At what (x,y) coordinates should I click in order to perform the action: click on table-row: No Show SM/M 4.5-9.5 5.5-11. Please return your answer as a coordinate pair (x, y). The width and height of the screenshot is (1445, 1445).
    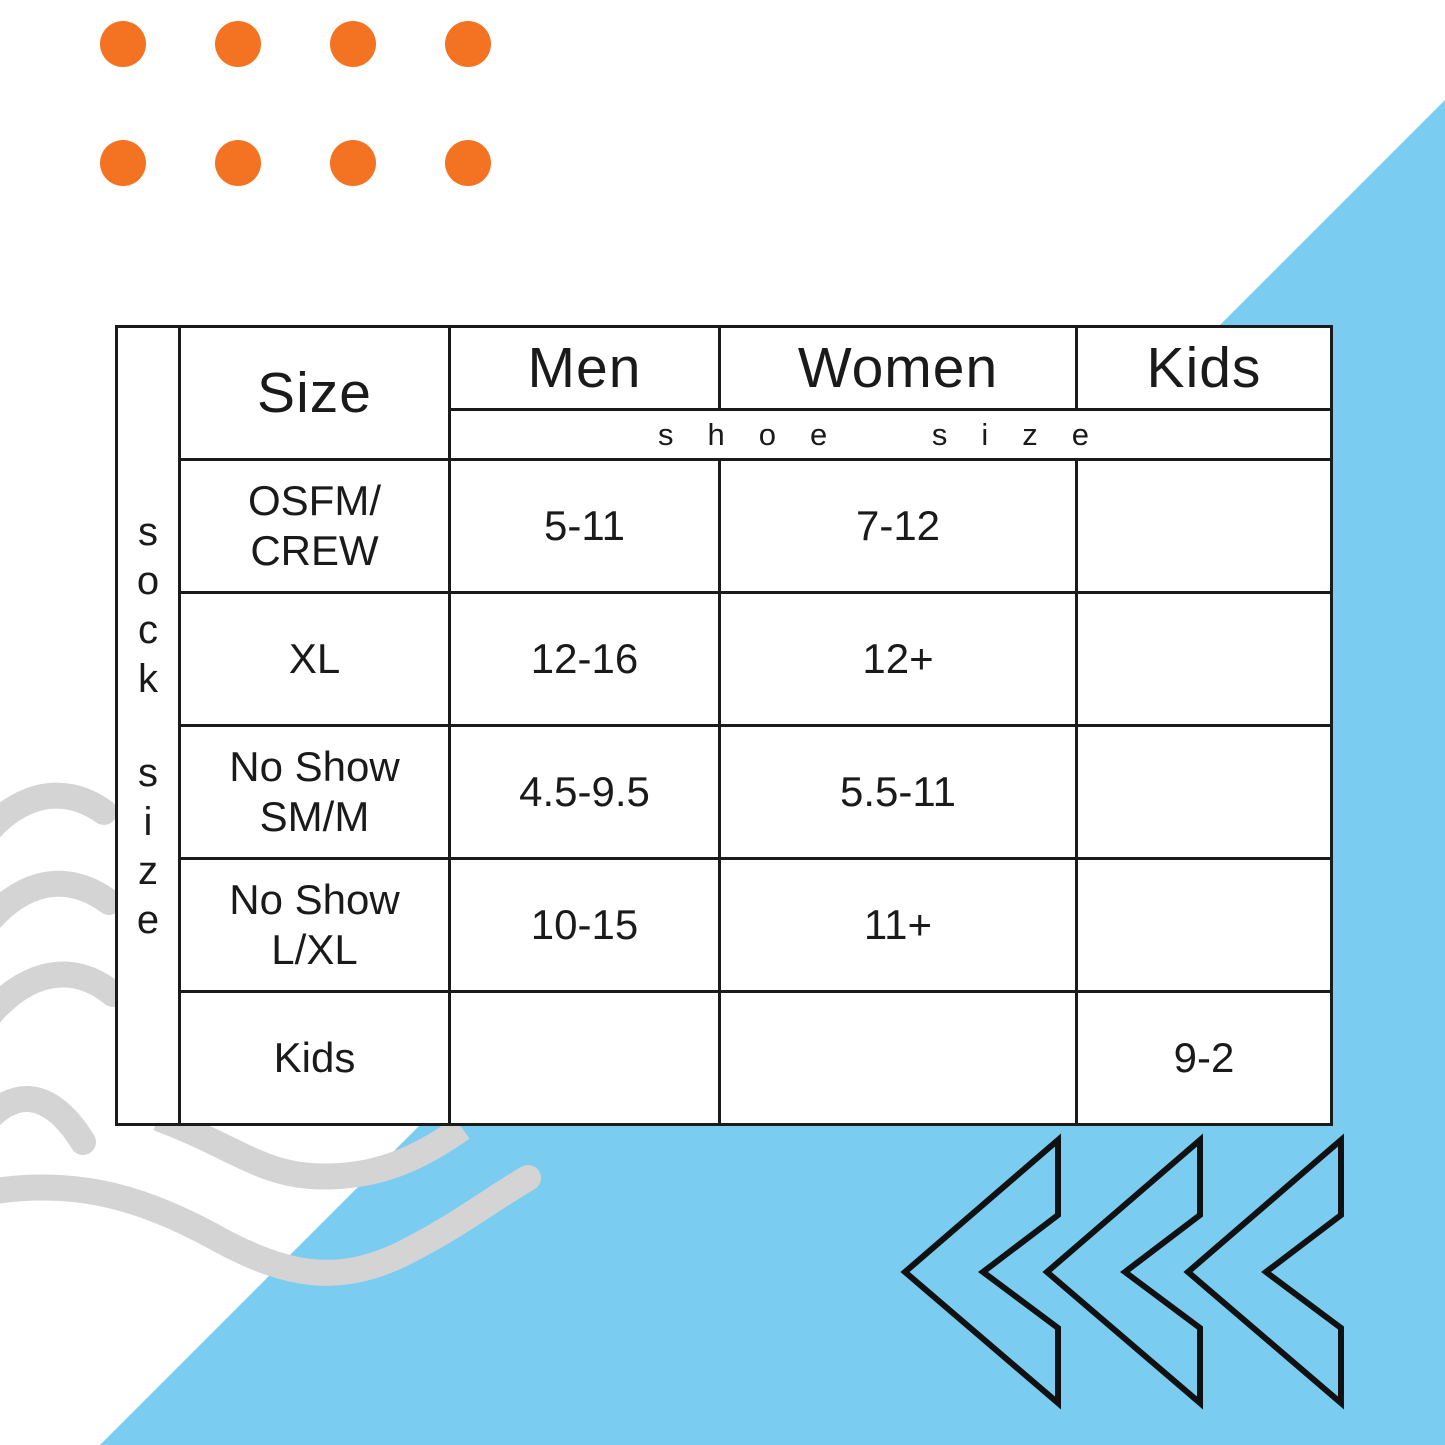
    Looking at the image, I should click on (725, 792).